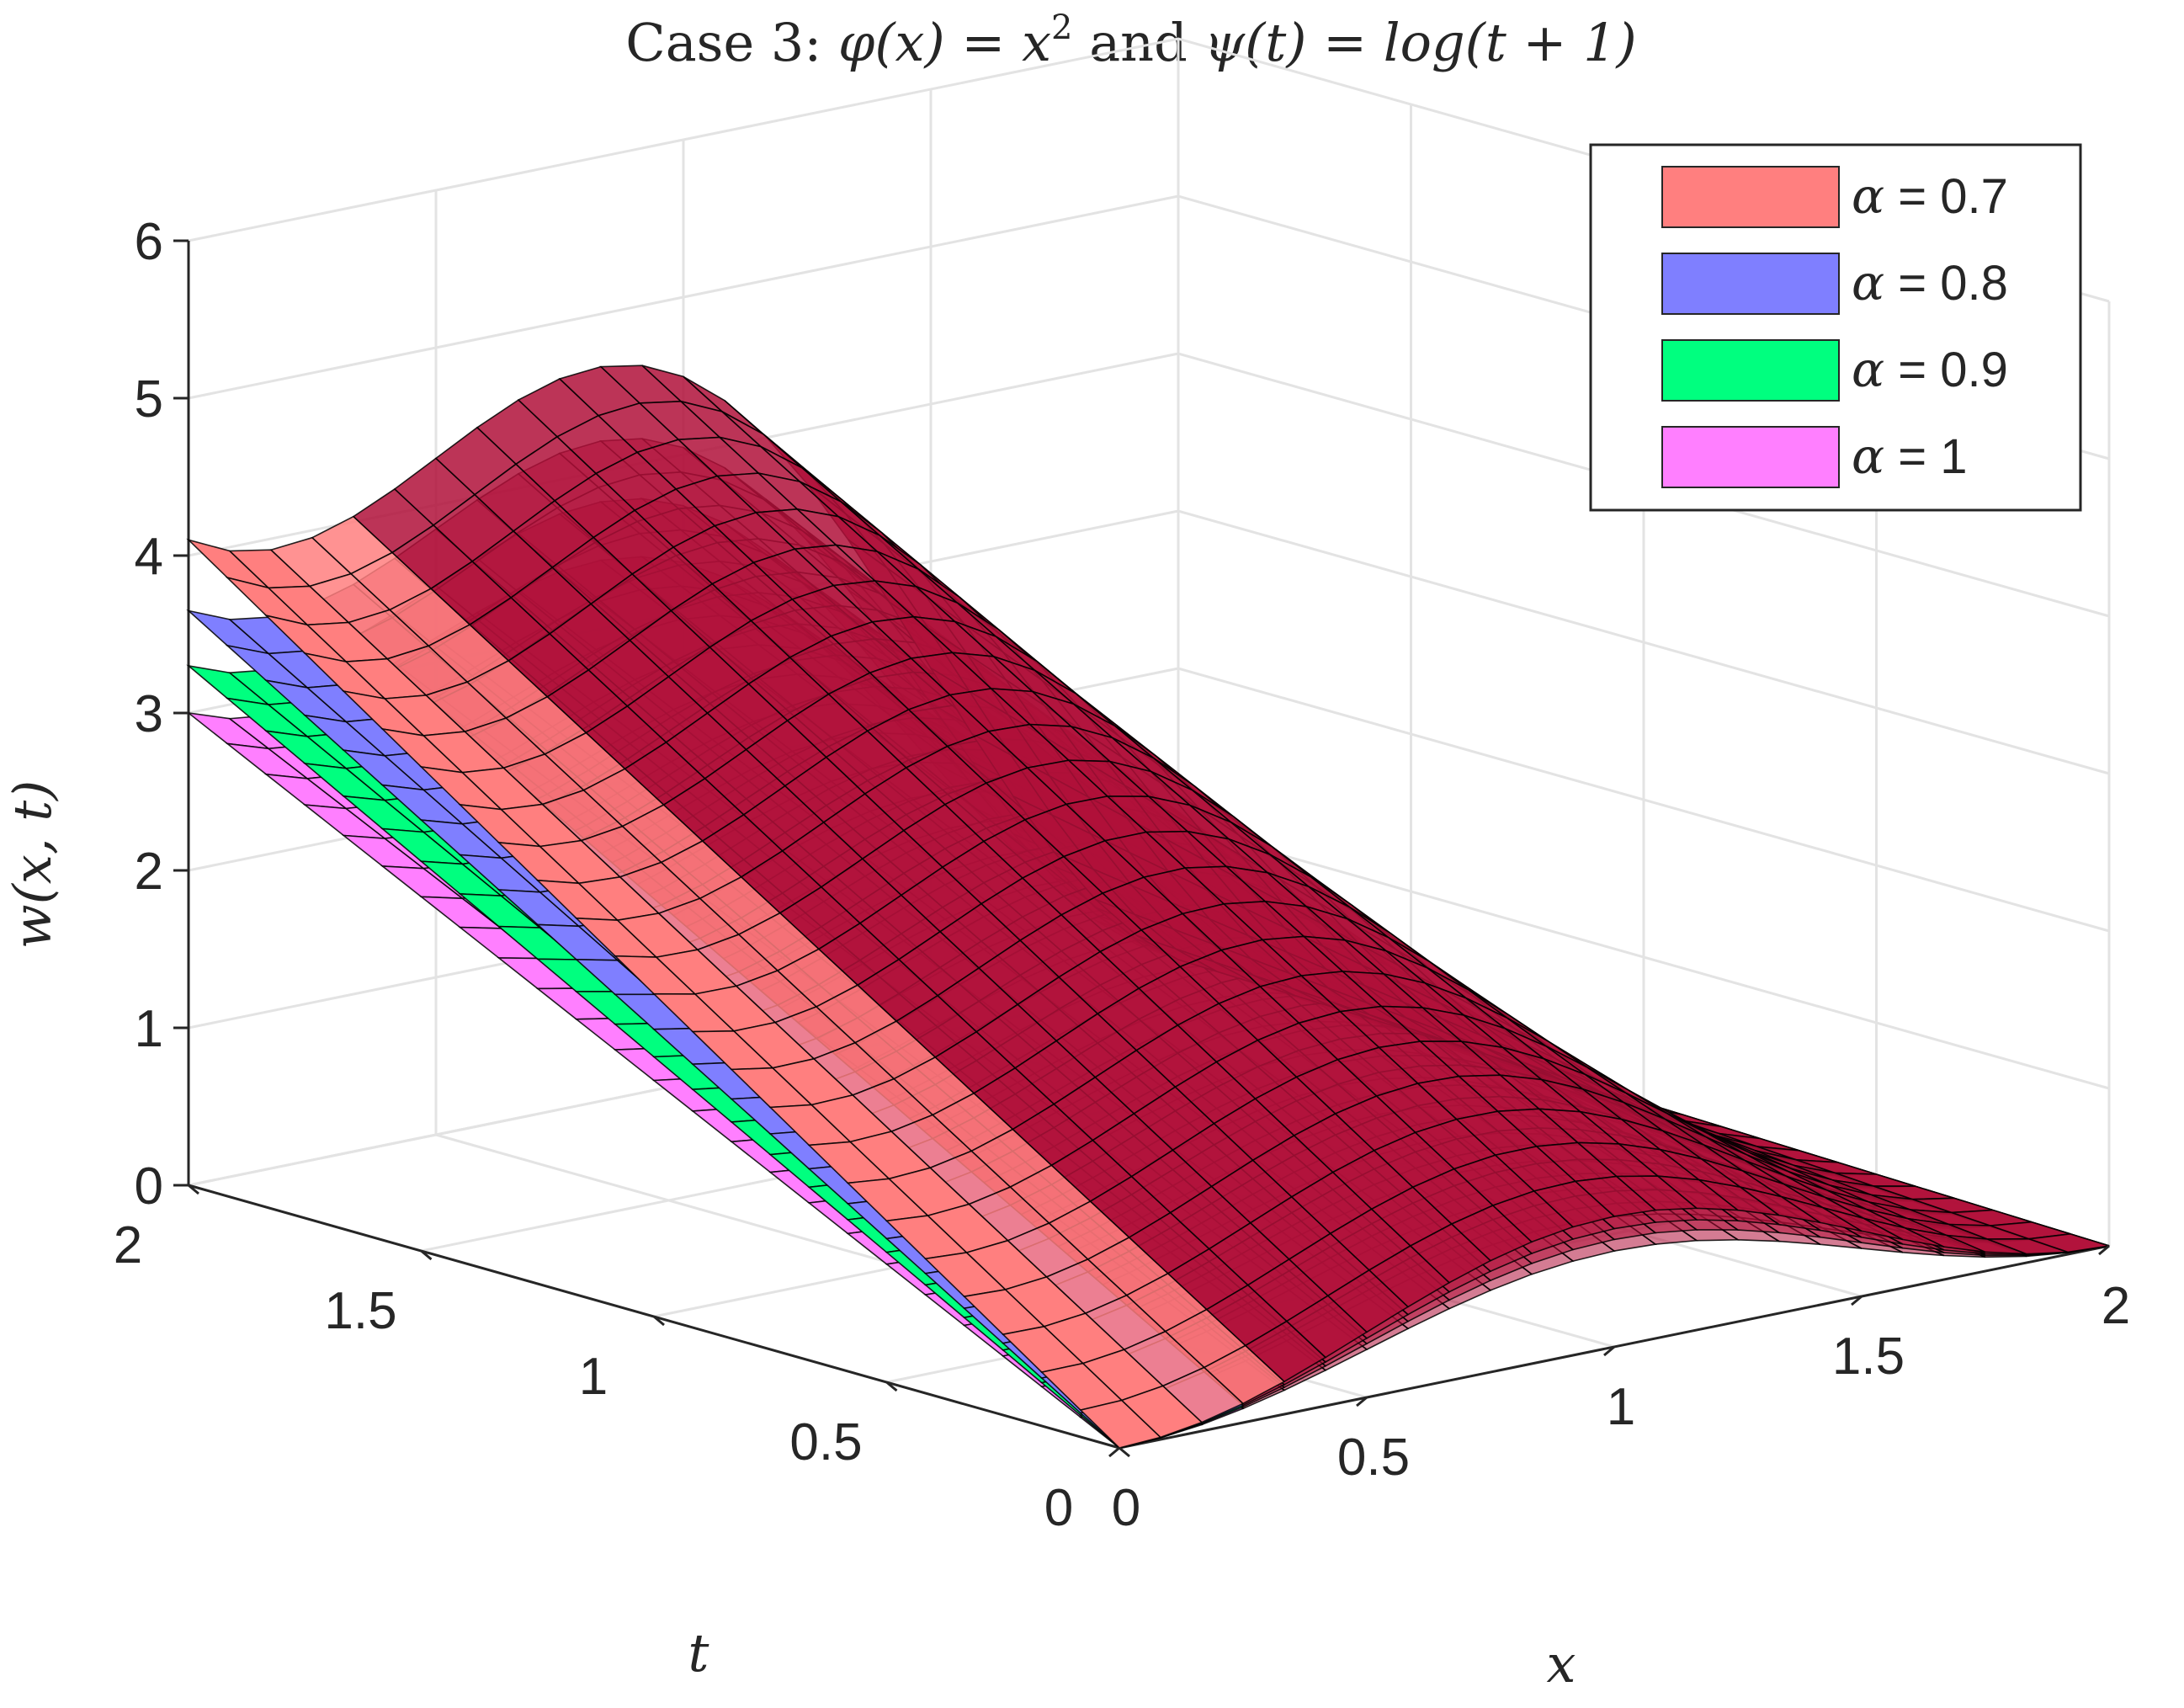 The image size is (2184, 1708). I want to click on x-axis-label: x, so click(1561, 1664).